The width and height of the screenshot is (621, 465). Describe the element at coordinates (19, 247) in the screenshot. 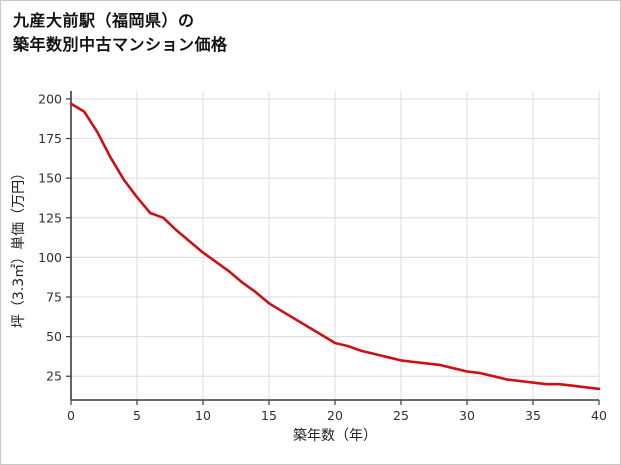

I see `y-axis-label: 坪（3.3㎡）単価（万円）` at that location.